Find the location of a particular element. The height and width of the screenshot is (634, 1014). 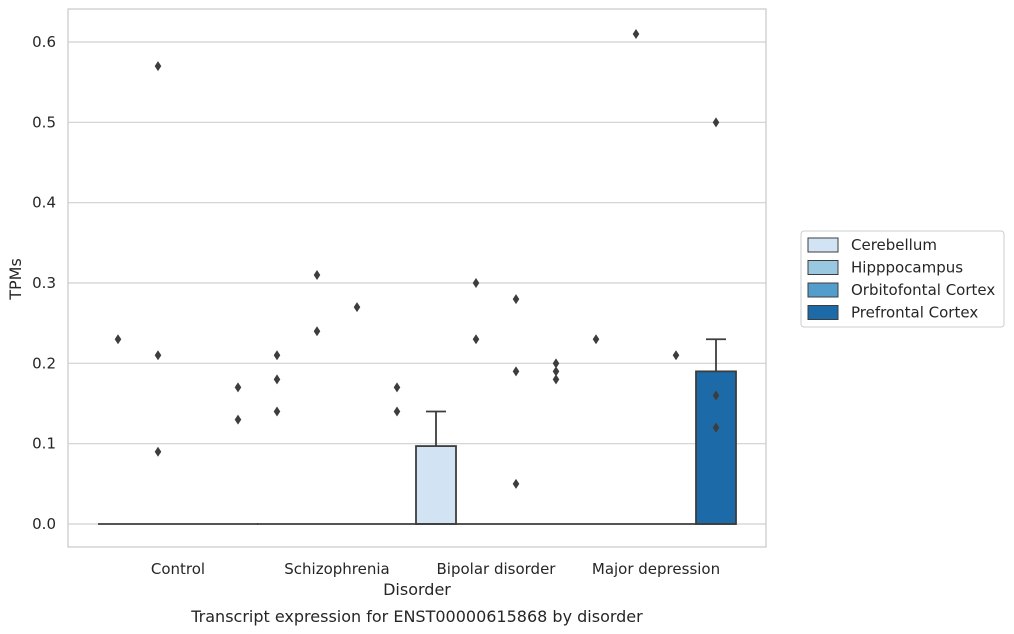

legend-label: Hipppocampus is located at coordinates (907, 268).